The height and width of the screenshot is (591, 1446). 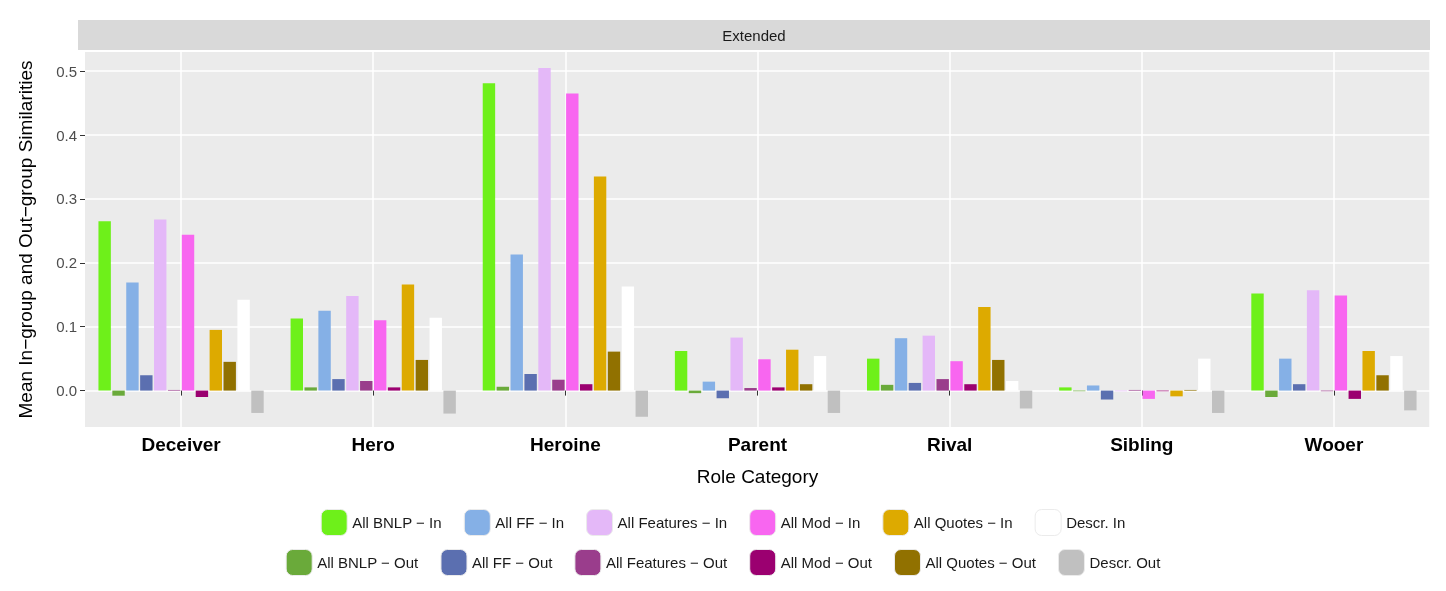 I want to click on y-tick-label: 0.5, so click(x=66, y=71).